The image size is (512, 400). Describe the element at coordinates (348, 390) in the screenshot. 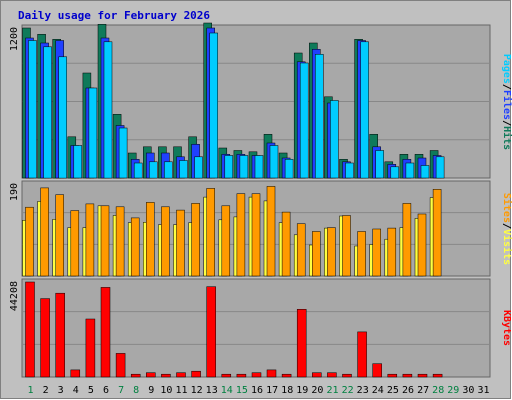

I see `x-tick-label-day-22: 22` at that location.